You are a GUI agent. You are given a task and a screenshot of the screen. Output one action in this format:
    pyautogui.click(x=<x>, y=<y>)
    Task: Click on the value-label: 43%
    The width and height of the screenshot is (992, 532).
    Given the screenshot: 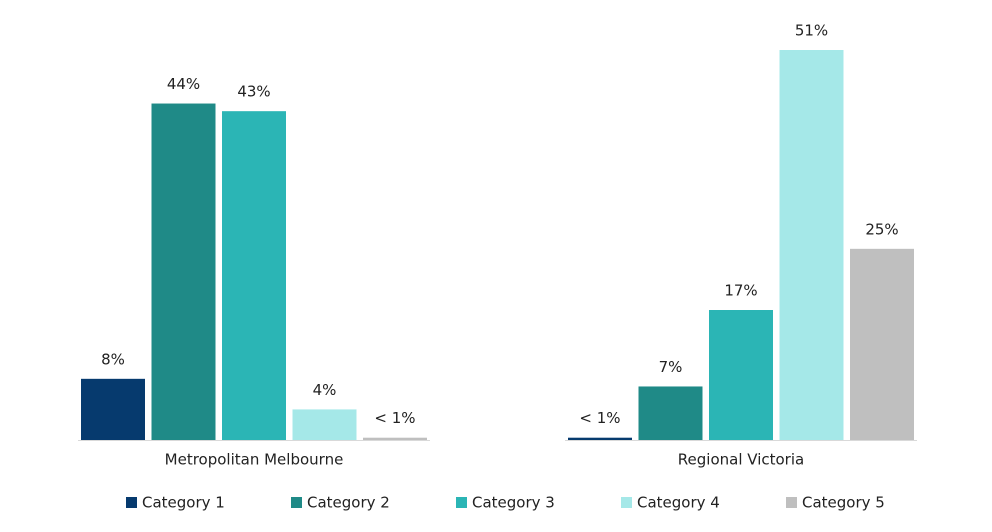 What is the action you would take?
    pyautogui.click(x=253, y=92)
    